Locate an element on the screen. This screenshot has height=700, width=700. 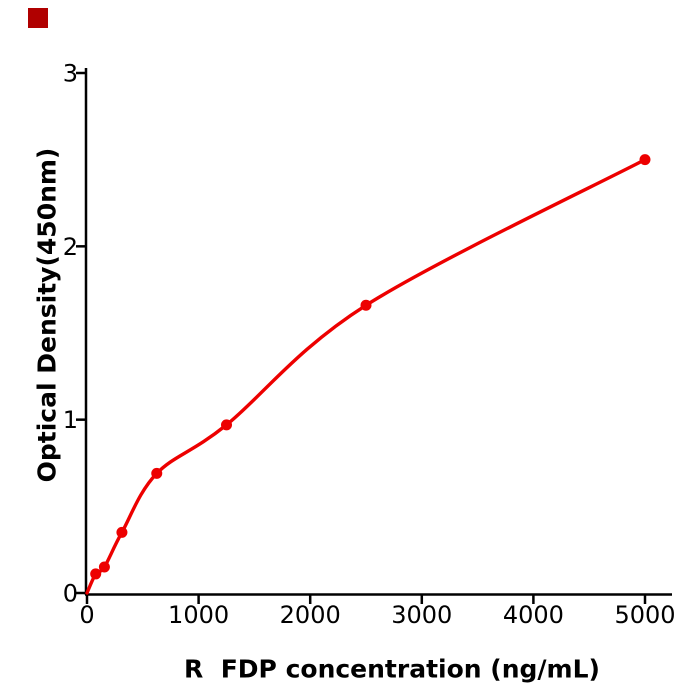
y-tick-label: 2 is located at coordinates (70, 247).